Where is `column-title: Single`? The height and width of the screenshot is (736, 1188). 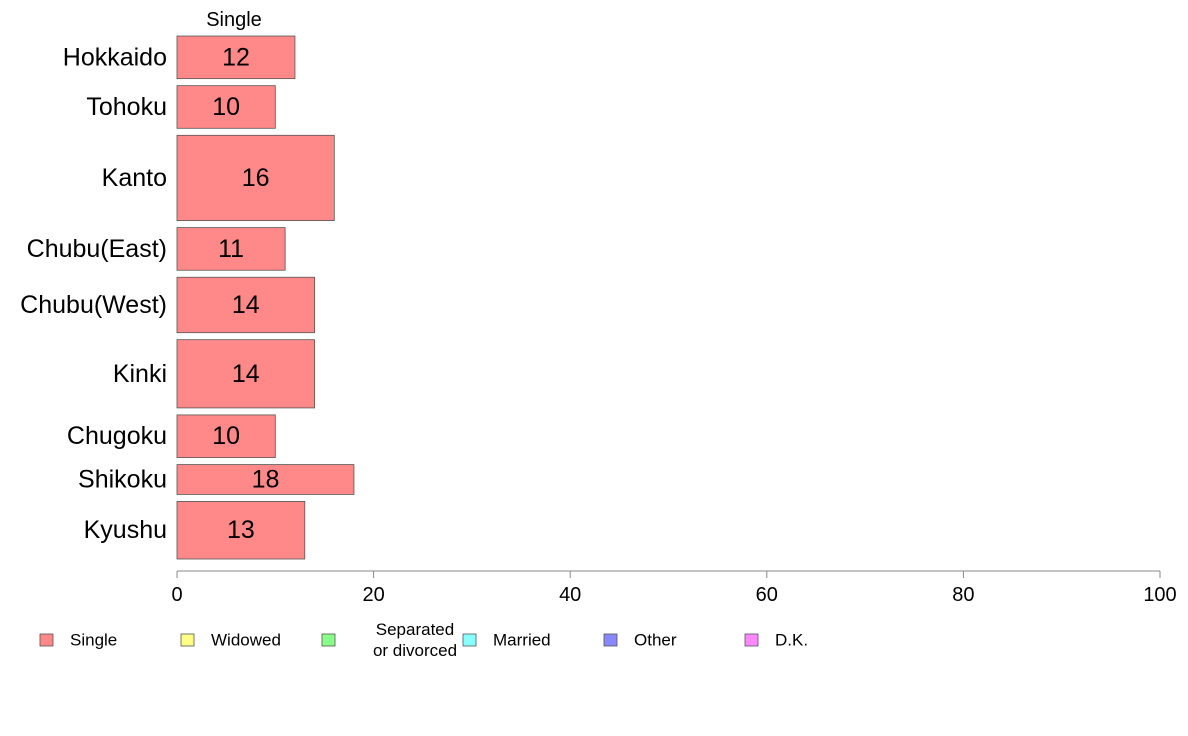 column-title: Single is located at coordinates (234, 20).